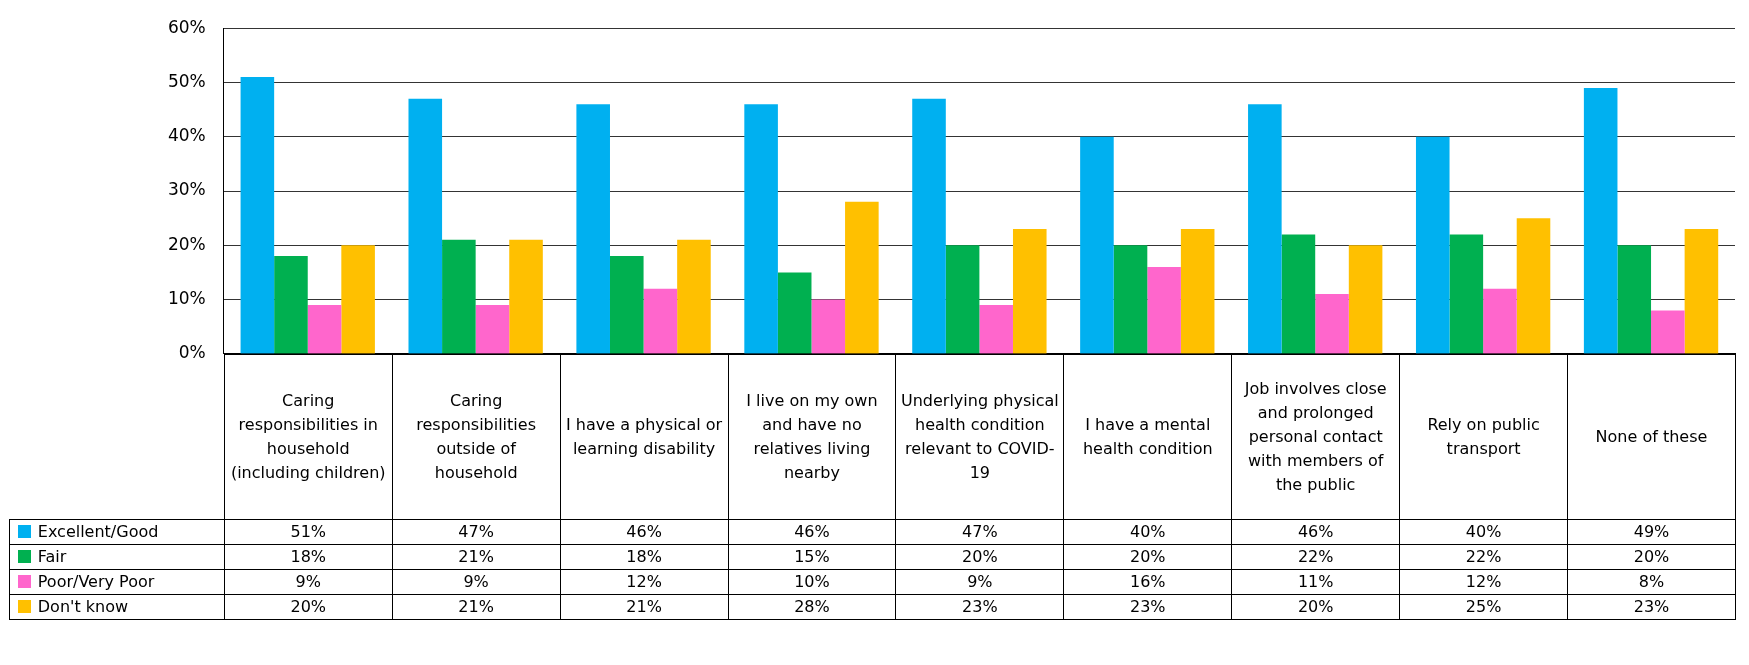 This screenshot has height=665, width=1749. I want to click on data-label: 51%, so click(308, 532).